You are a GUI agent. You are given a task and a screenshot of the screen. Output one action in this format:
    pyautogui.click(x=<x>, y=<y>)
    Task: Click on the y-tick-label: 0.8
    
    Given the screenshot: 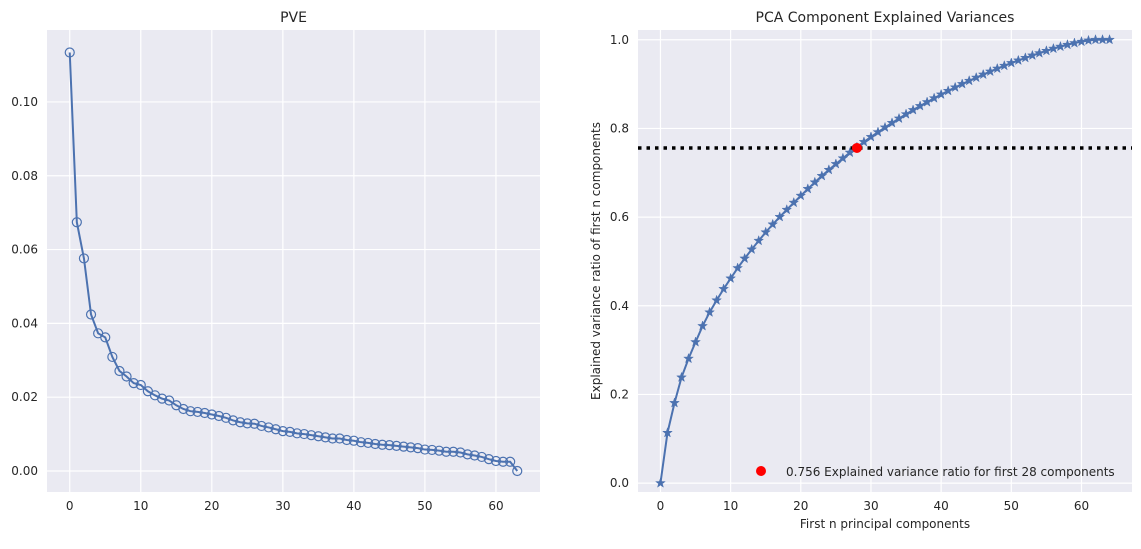 What is the action you would take?
    pyautogui.click(x=619, y=128)
    